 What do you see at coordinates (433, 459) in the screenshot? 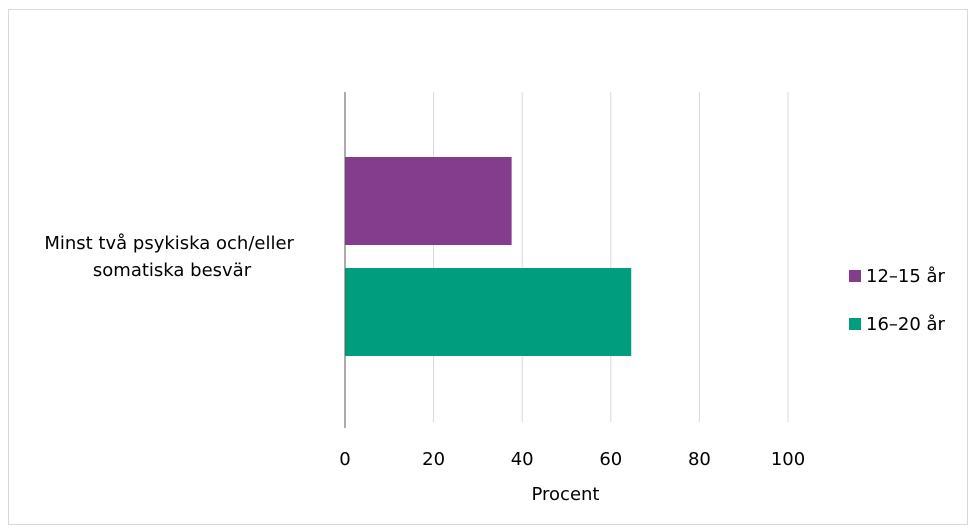
I see `x-tick-label: 20` at bounding box center [433, 459].